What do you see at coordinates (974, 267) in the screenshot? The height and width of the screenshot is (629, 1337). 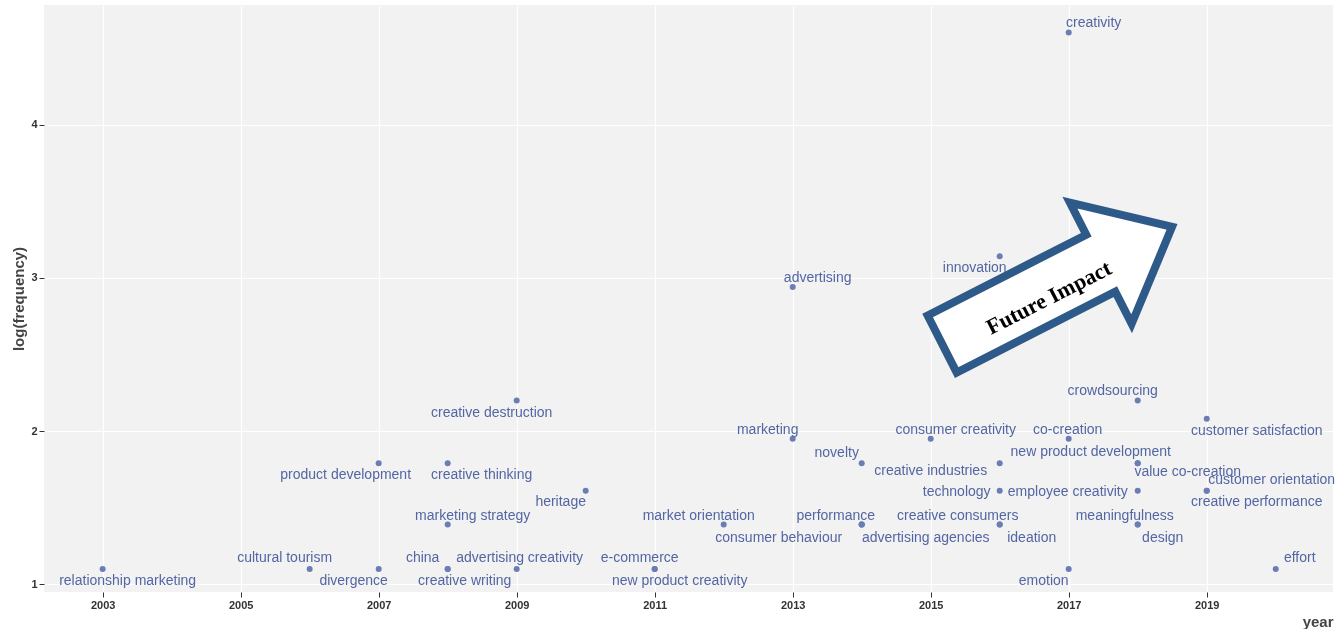 I see `annotation: innovation` at bounding box center [974, 267].